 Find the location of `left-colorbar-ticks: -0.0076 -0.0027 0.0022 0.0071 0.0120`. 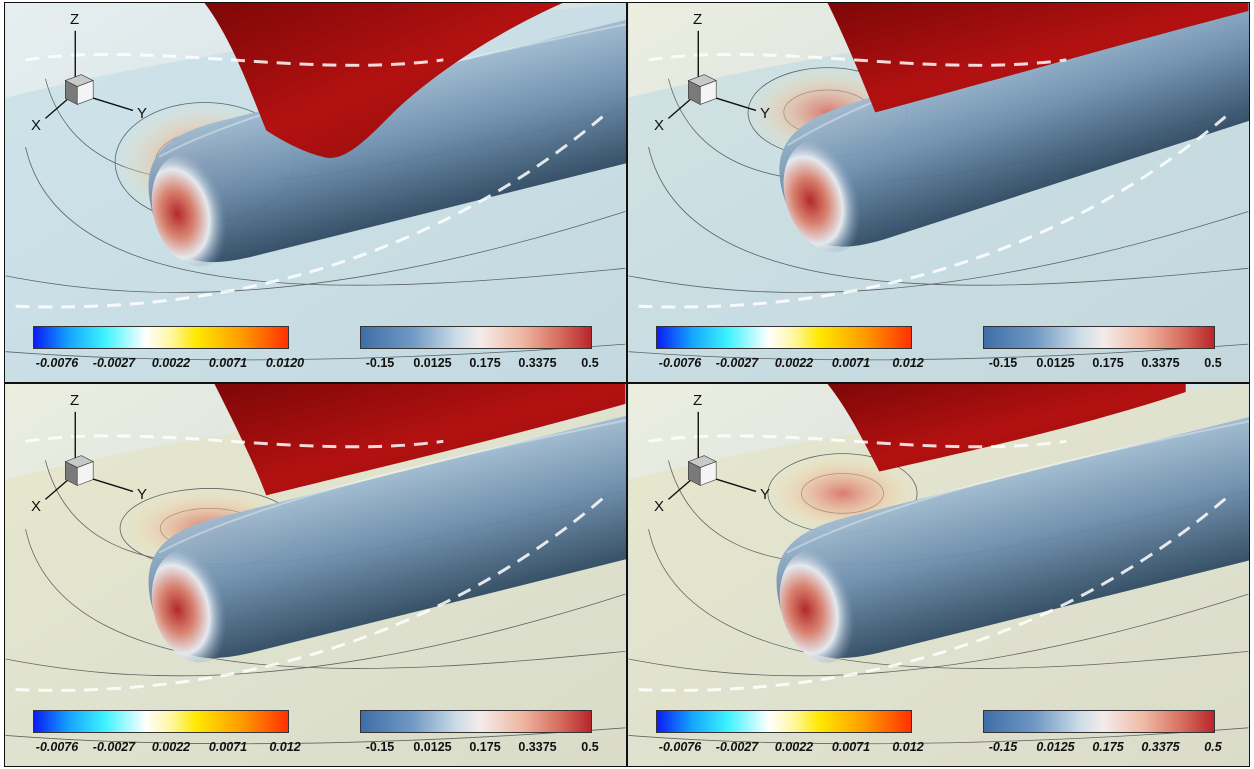

left-colorbar-ticks: -0.0076 -0.0027 0.0022 0.0071 0.0120 is located at coordinates (315, 364).